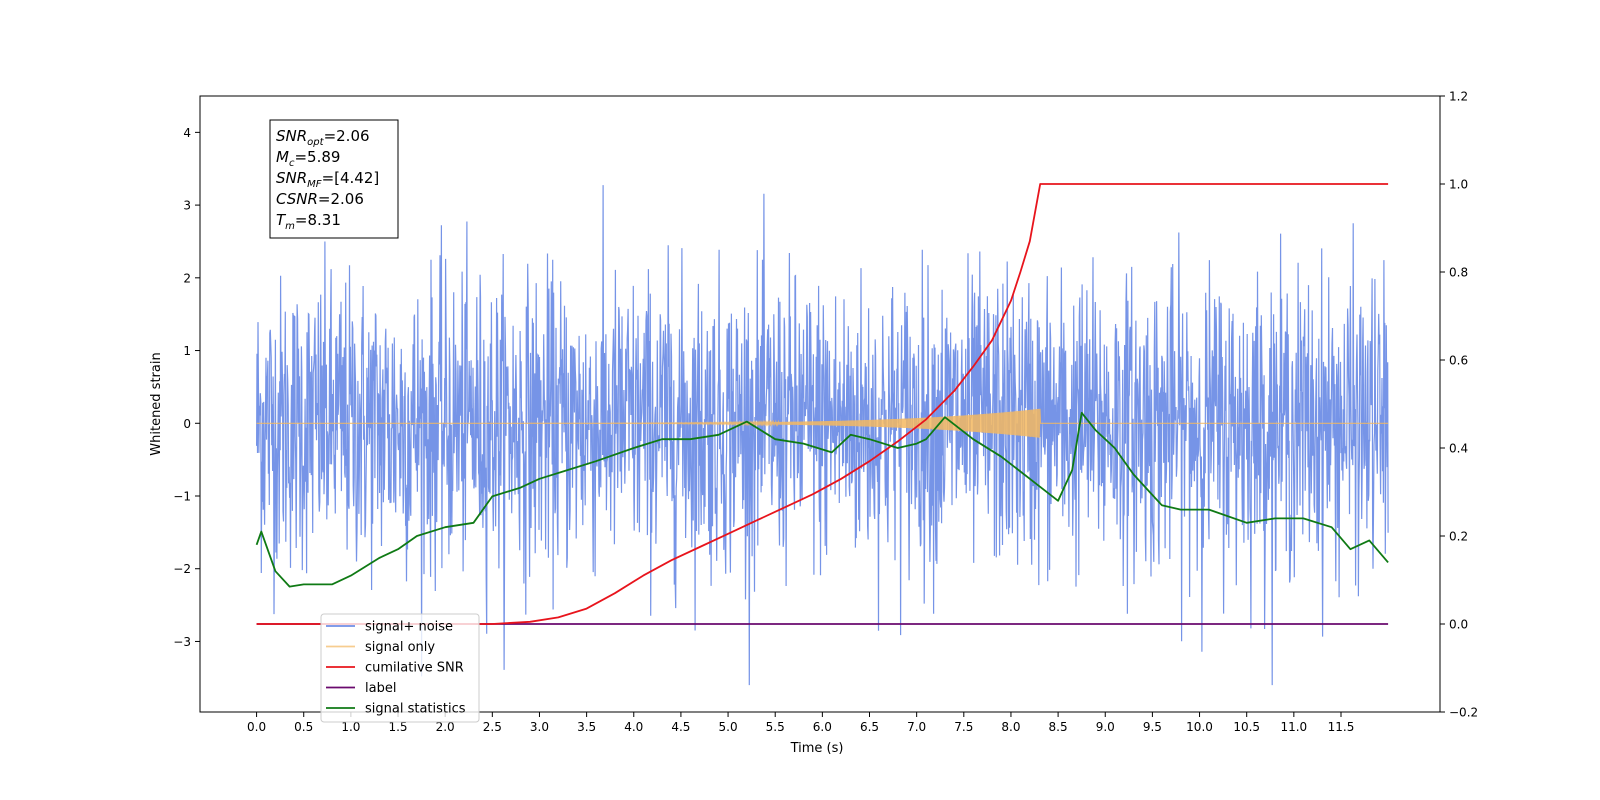  I want to click on y2-tick-label: 0.0, so click(1458, 625).